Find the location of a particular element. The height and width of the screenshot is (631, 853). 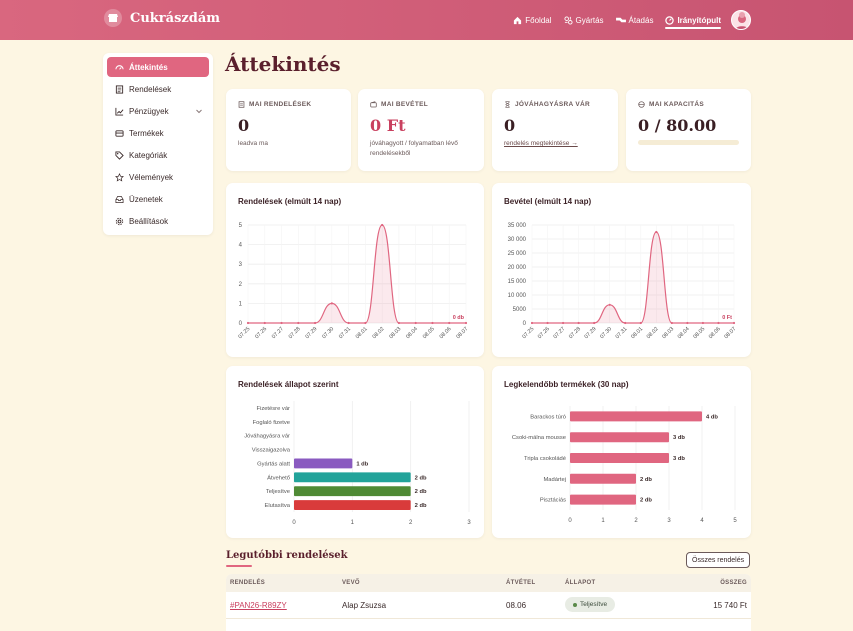

sidebar-item-finance: Pénzügyek is located at coordinates (158, 111).